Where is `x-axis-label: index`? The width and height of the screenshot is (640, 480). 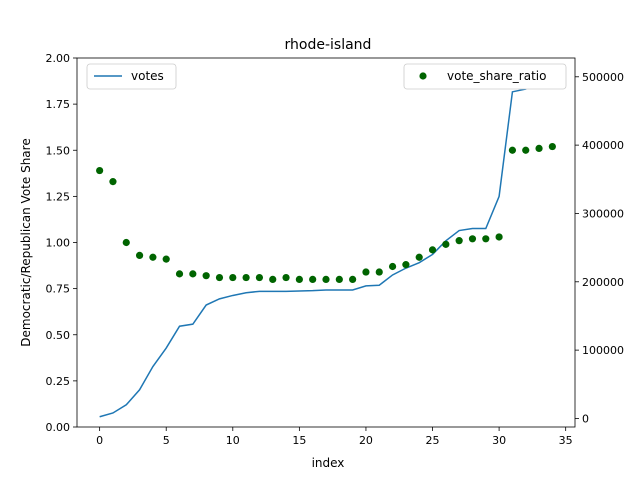
x-axis-label: index is located at coordinates (328, 463).